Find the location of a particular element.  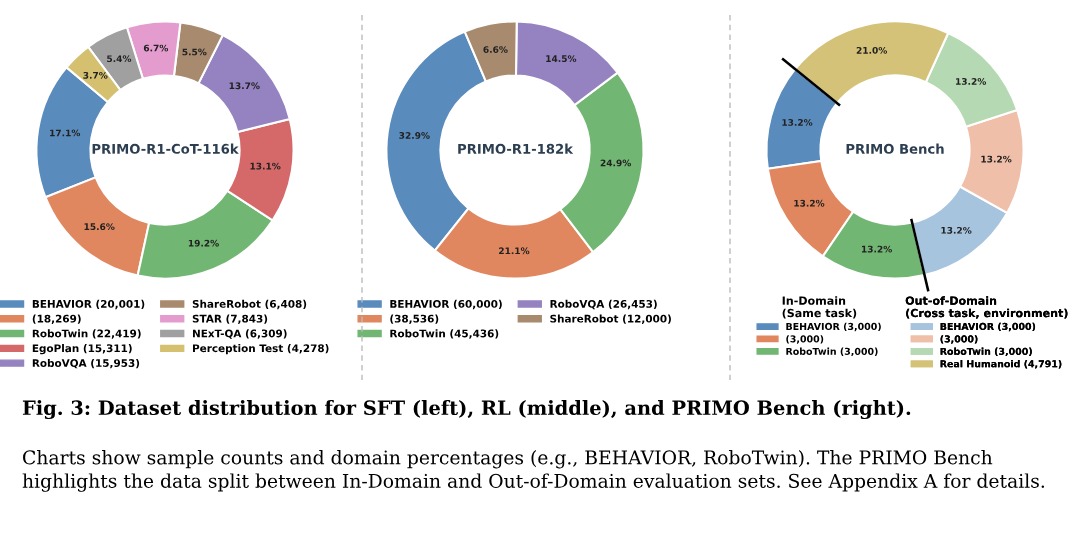

legend-label: (18,269) is located at coordinates (56, 319).